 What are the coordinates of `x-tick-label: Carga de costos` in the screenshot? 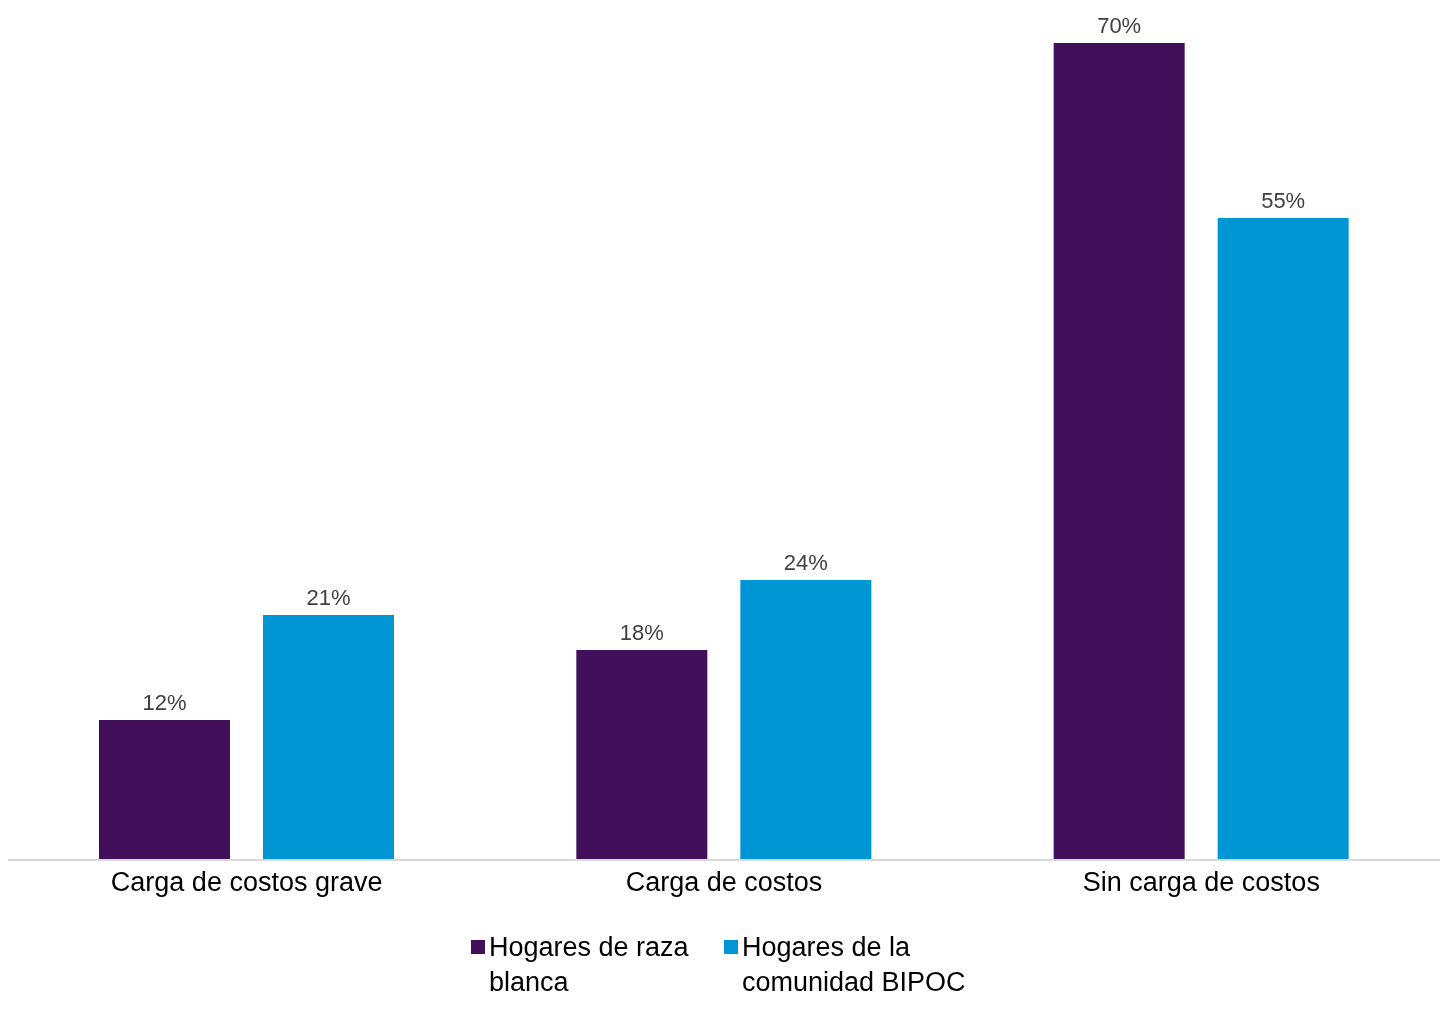 It's located at (724, 882).